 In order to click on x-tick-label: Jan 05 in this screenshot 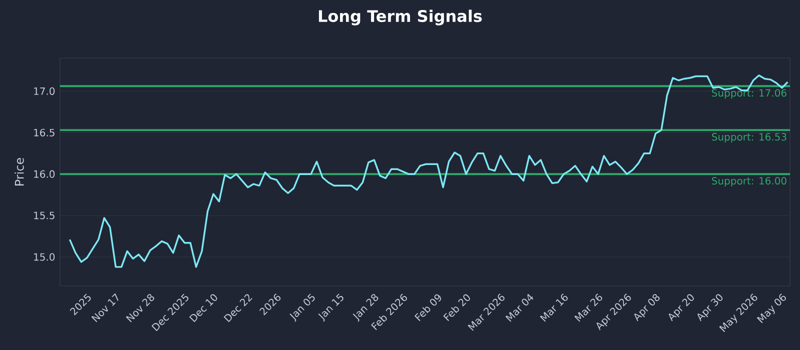, I will do `click(302, 308)`.